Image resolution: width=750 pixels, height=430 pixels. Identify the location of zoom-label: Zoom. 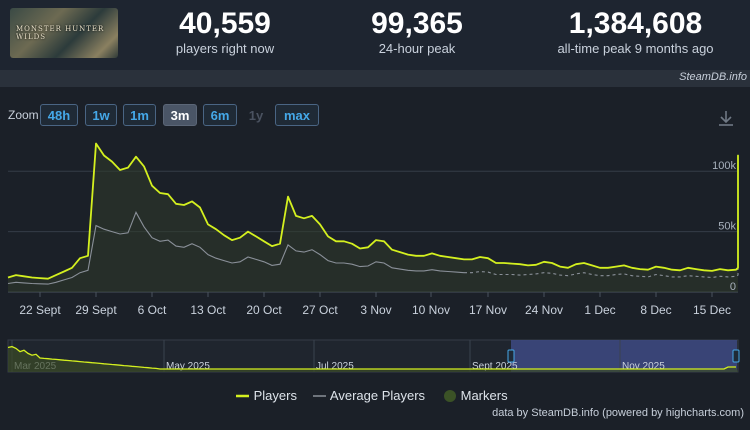
(23, 115).